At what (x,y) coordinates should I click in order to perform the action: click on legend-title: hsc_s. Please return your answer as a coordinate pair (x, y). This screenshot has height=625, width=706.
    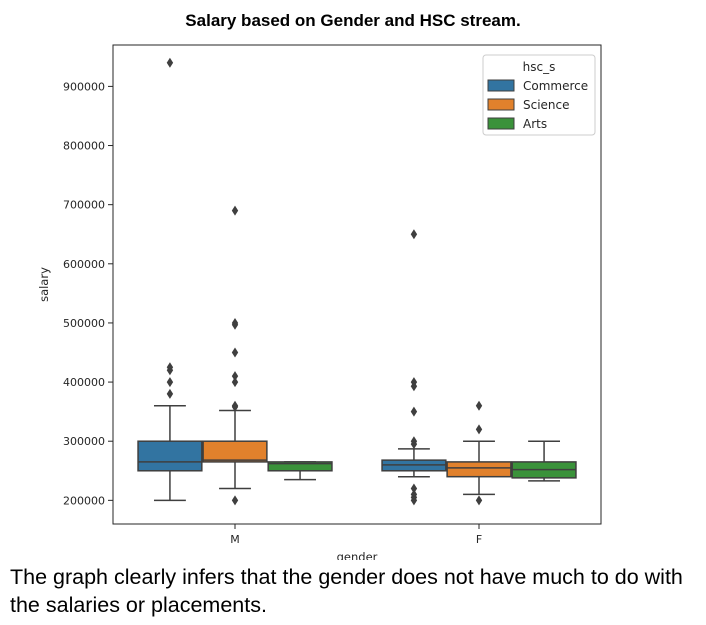
    Looking at the image, I should click on (539, 67).